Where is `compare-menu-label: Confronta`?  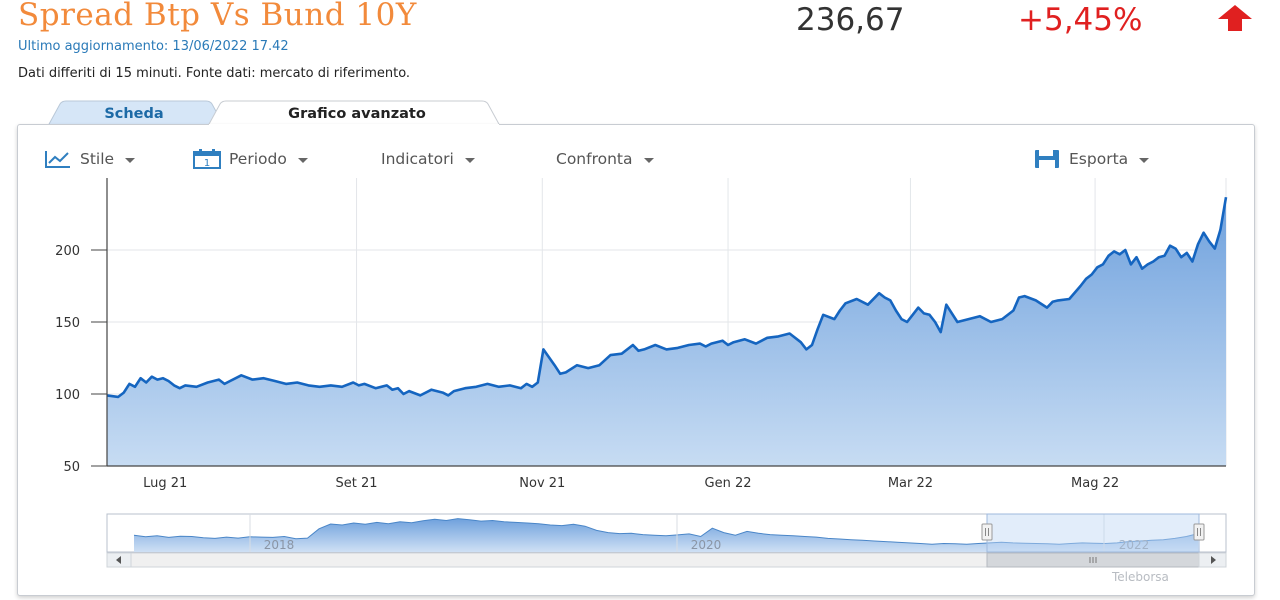
compare-menu-label: Confronta is located at coordinates (594, 159).